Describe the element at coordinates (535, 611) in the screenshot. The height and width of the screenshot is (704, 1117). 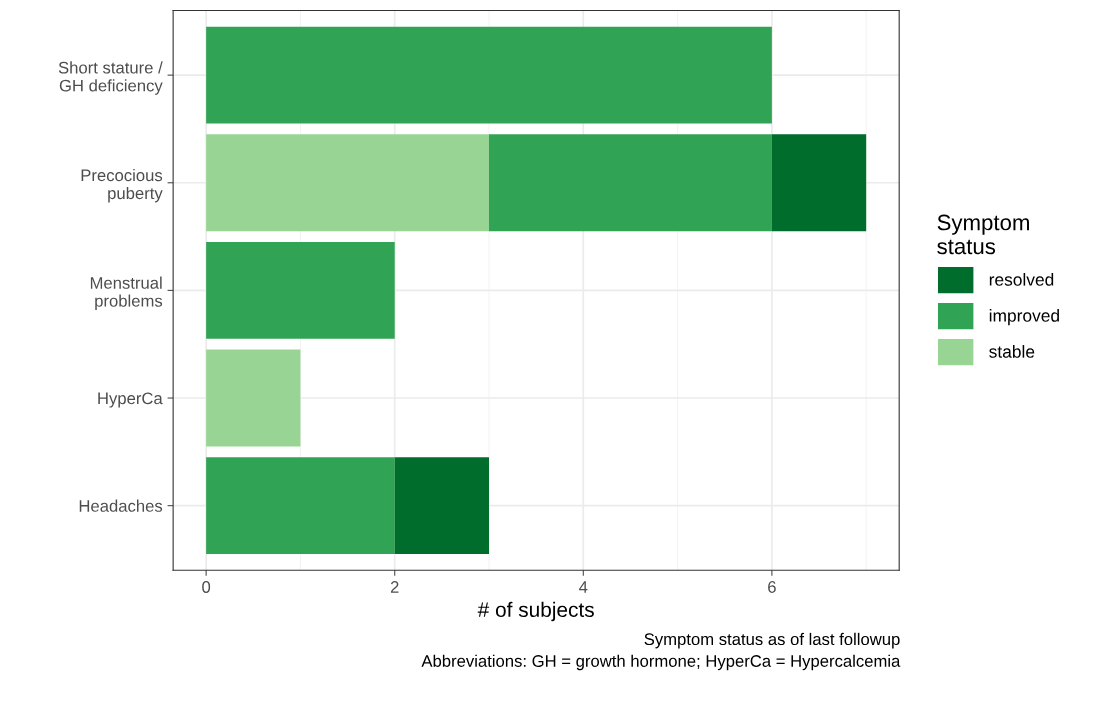
I see `x-axis-title: # of subjects` at that location.